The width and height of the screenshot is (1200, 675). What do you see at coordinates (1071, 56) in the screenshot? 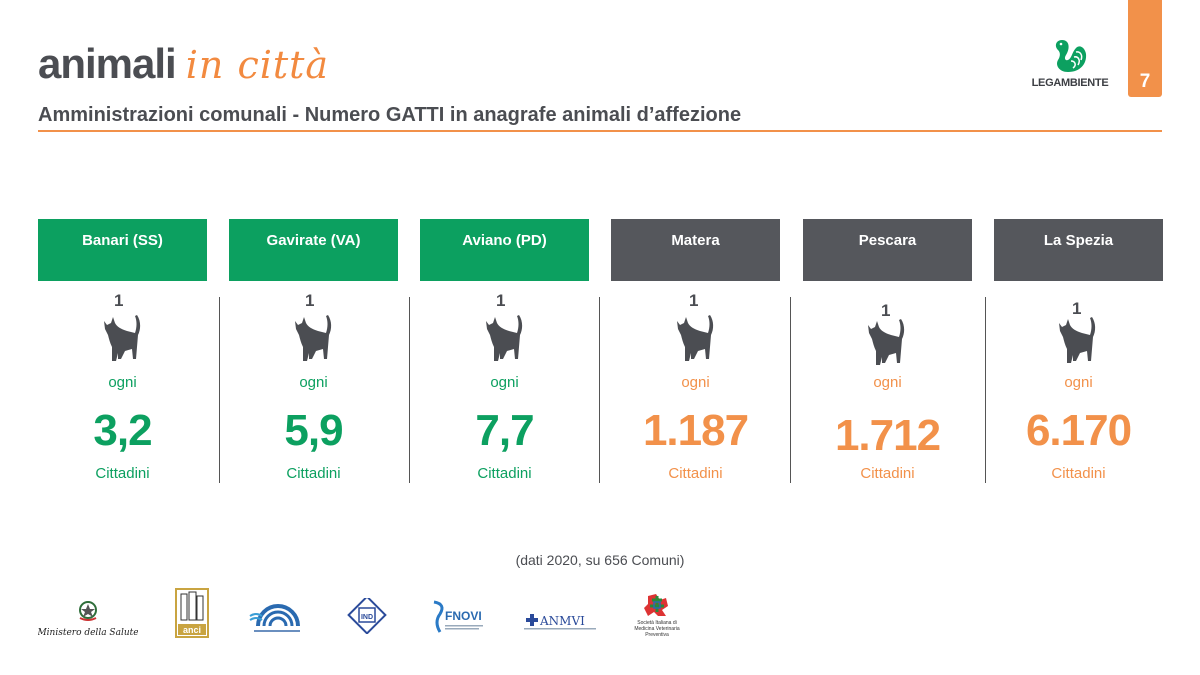
I see `swan-icon` at bounding box center [1071, 56].